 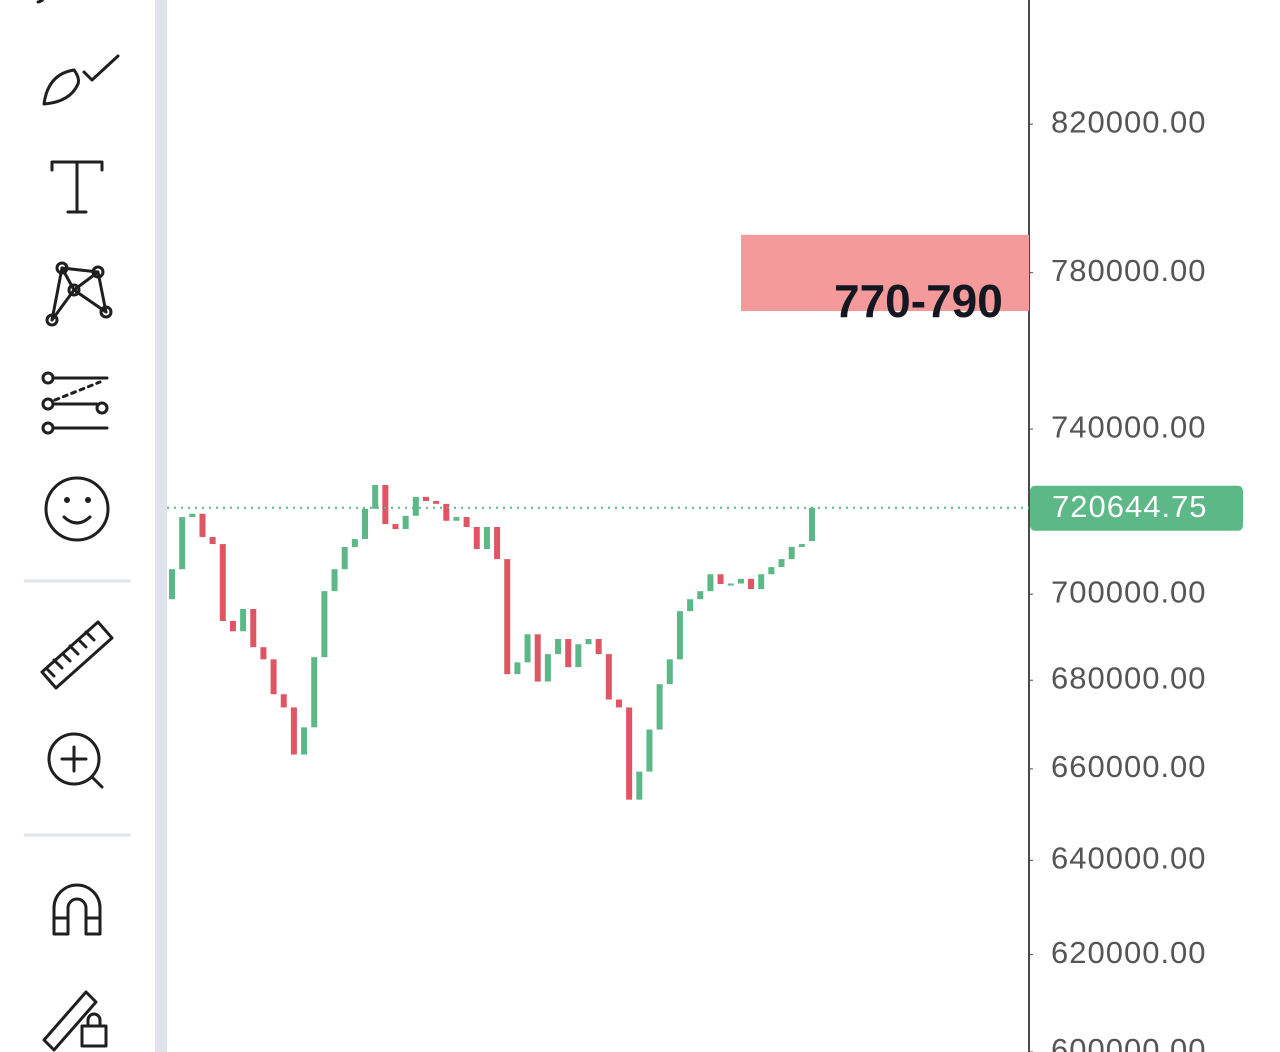 What do you see at coordinates (885, 273) in the screenshot?
I see `price-zone` at bounding box center [885, 273].